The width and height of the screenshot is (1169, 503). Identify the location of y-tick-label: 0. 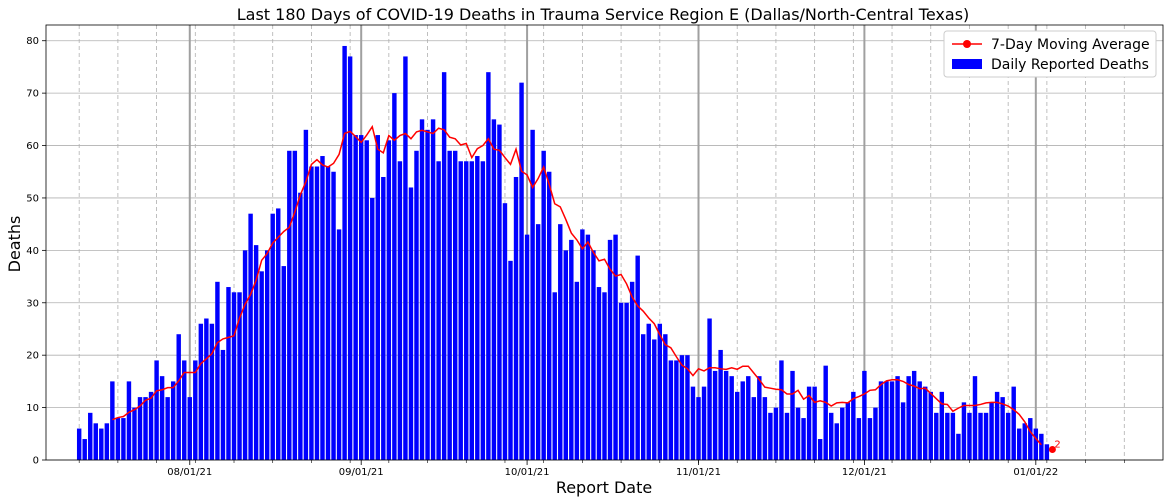
(36, 461).